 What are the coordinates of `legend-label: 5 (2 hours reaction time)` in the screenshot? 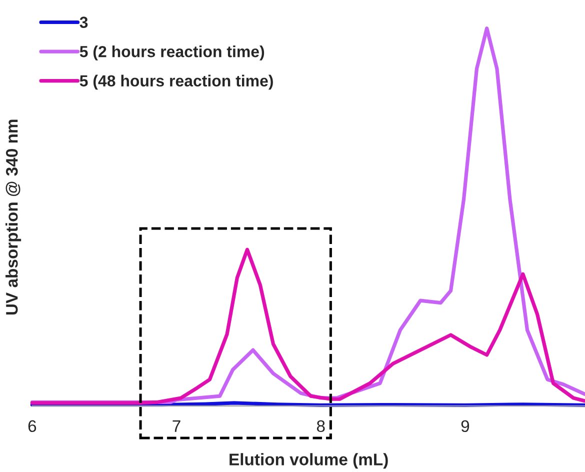 It's located at (172, 53).